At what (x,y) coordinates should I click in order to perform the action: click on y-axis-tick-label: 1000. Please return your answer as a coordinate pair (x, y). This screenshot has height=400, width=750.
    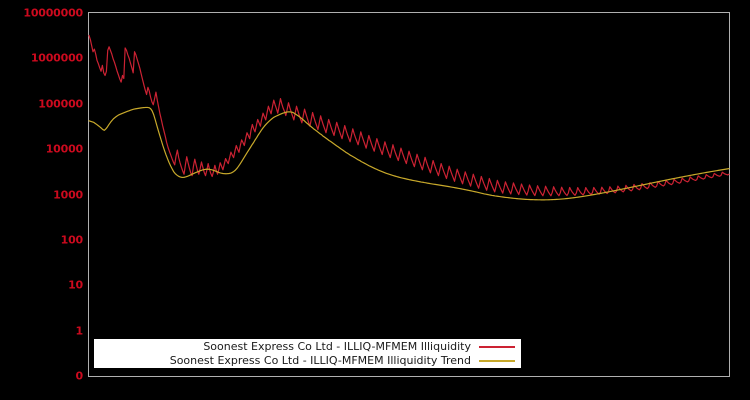
    Looking at the image, I should click on (68, 194).